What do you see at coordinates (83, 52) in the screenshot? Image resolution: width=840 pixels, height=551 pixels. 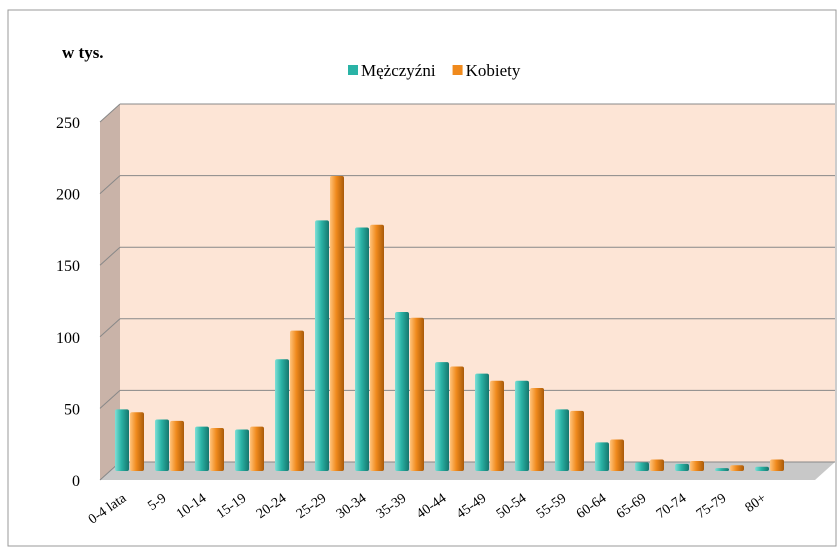 I see `unit-label: w tys.` at bounding box center [83, 52].